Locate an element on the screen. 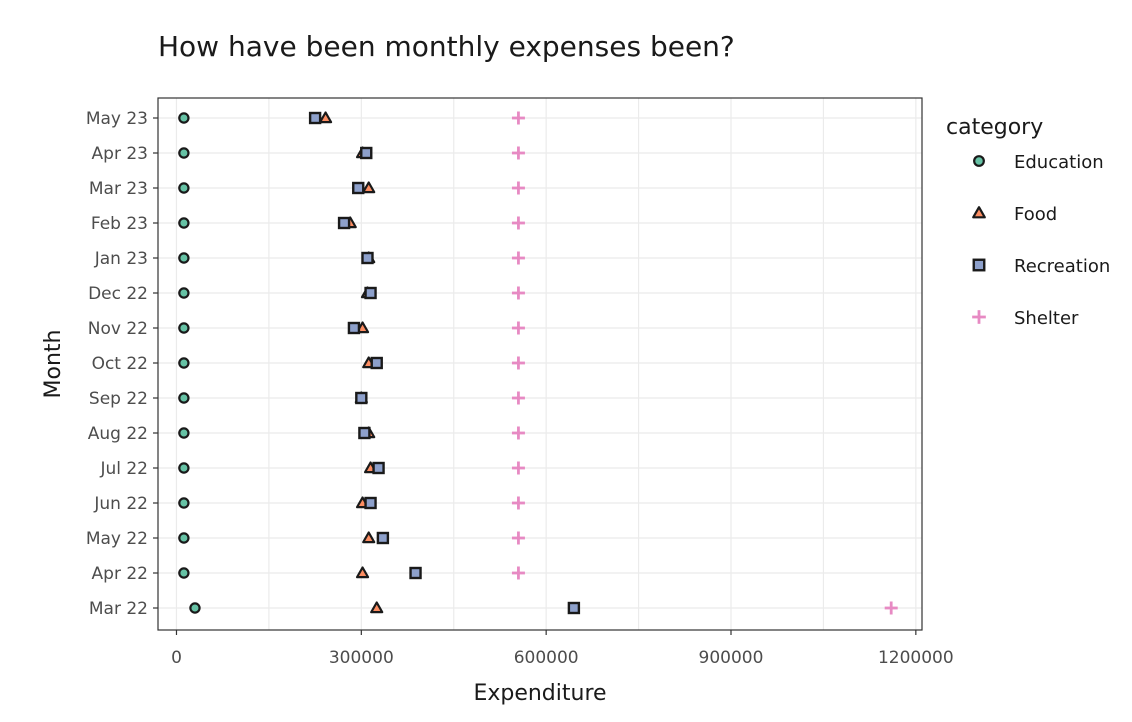  x-tick-label: 0 is located at coordinates (176, 658).